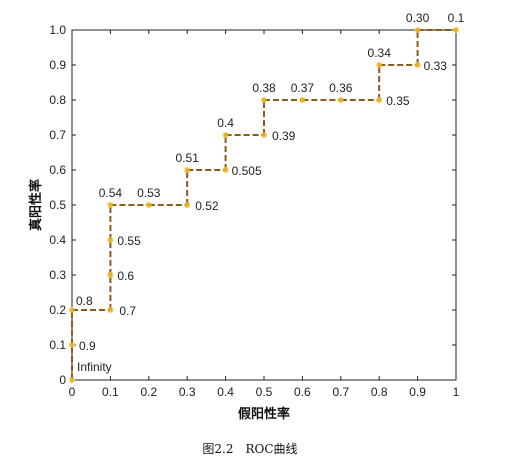  Describe the element at coordinates (36, 205) in the screenshot. I see `y-axis-title: 真阳性率` at that location.